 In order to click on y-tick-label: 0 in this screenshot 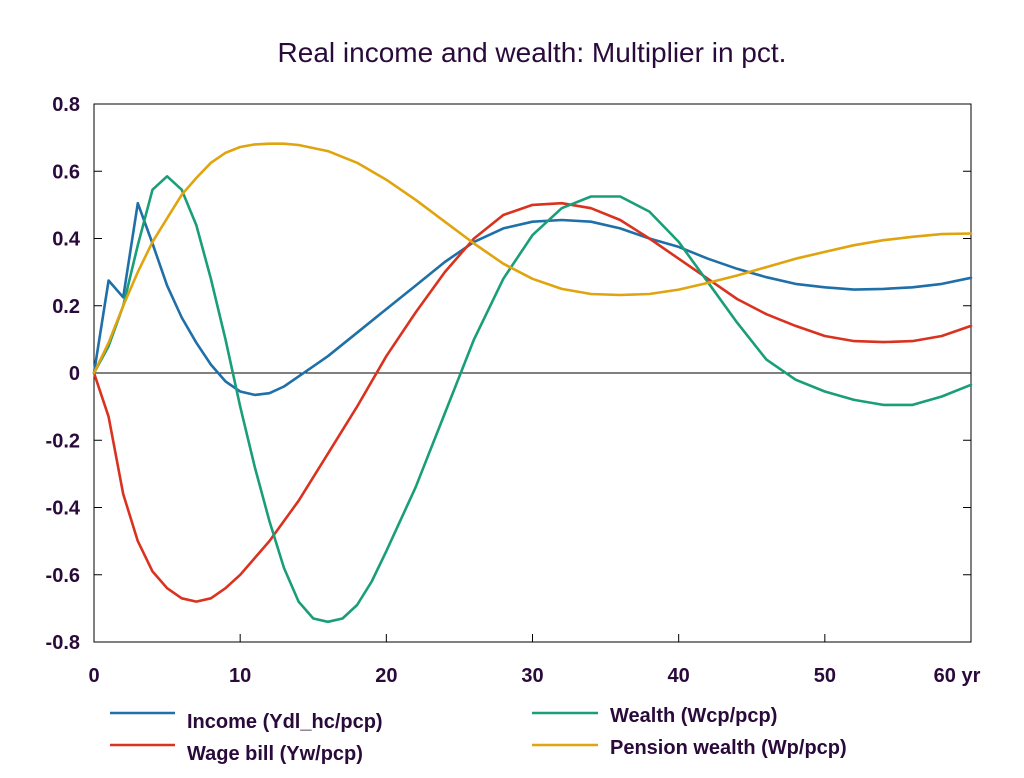, I will do `click(74, 374)`.